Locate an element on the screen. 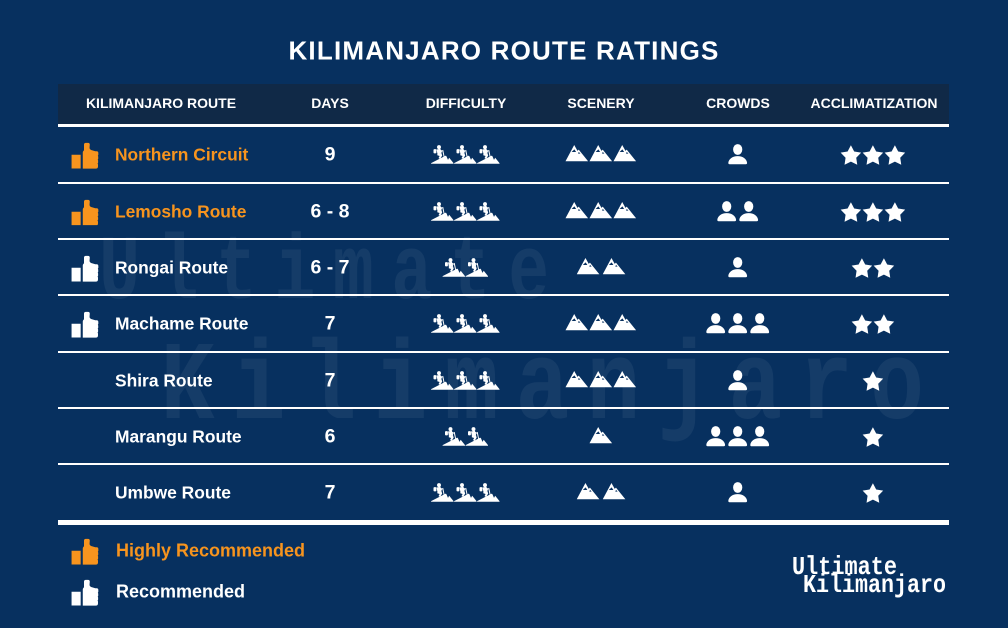 This screenshot has width=1008, height=628. svg-text: Ultimate is located at coordinates (844, 567).